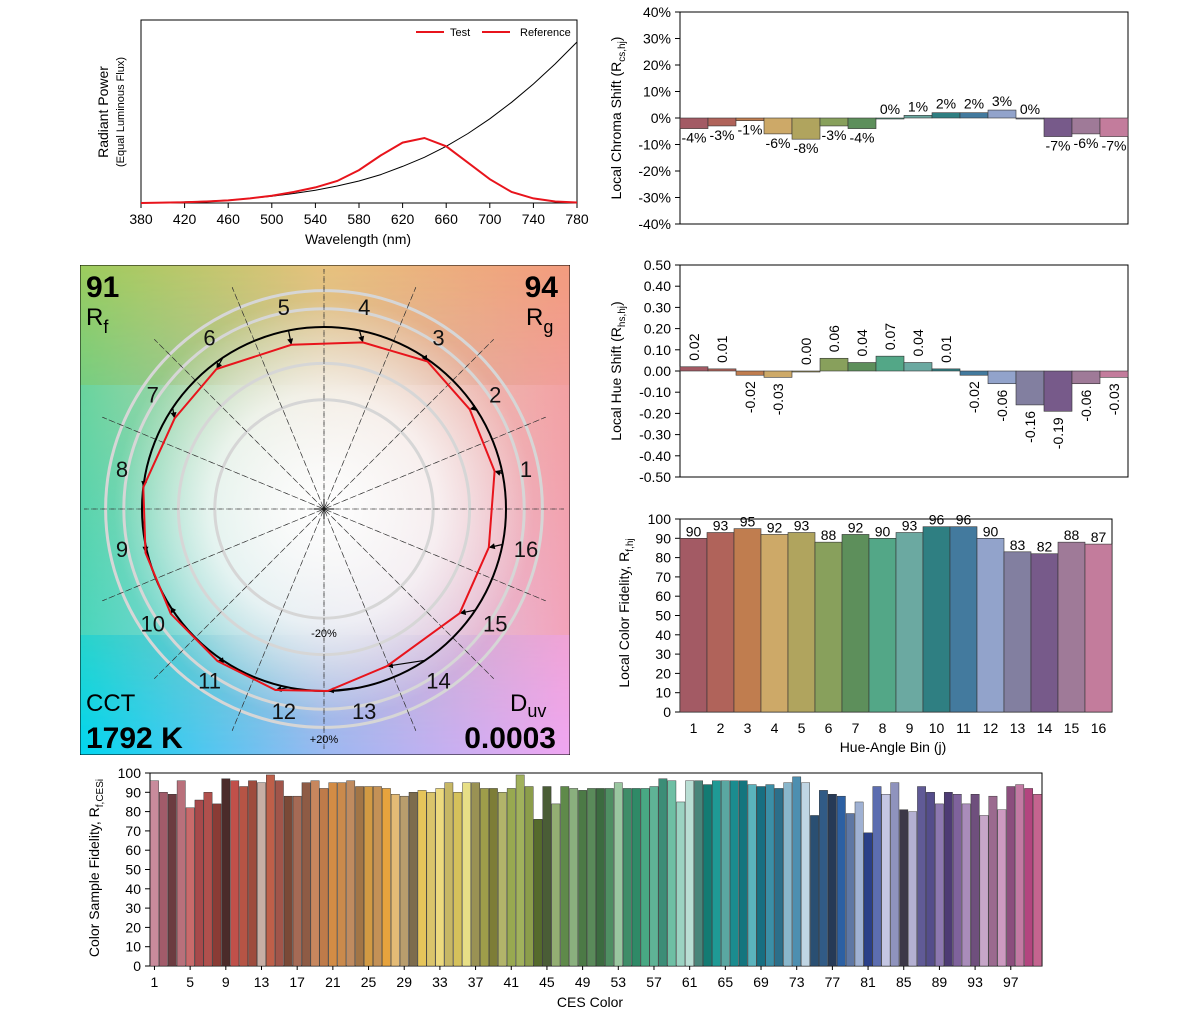 The image size is (1200, 1019). What do you see at coordinates (440, 982) in the screenshot?
I see `ces-xtick-label: 33` at bounding box center [440, 982].